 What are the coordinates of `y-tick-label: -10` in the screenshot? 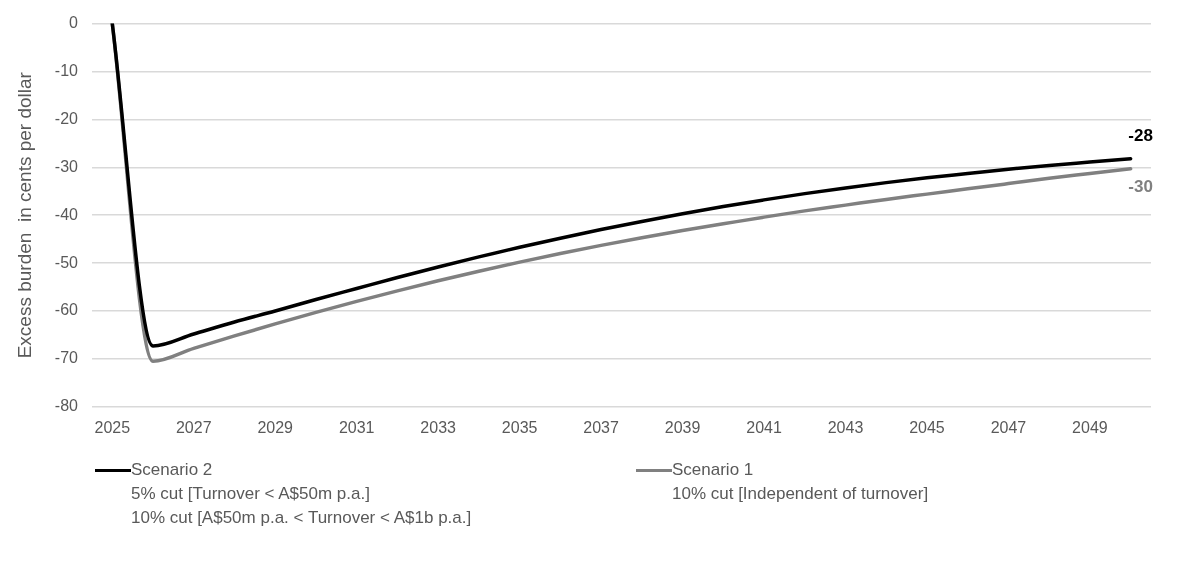 It's located at (66, 70).